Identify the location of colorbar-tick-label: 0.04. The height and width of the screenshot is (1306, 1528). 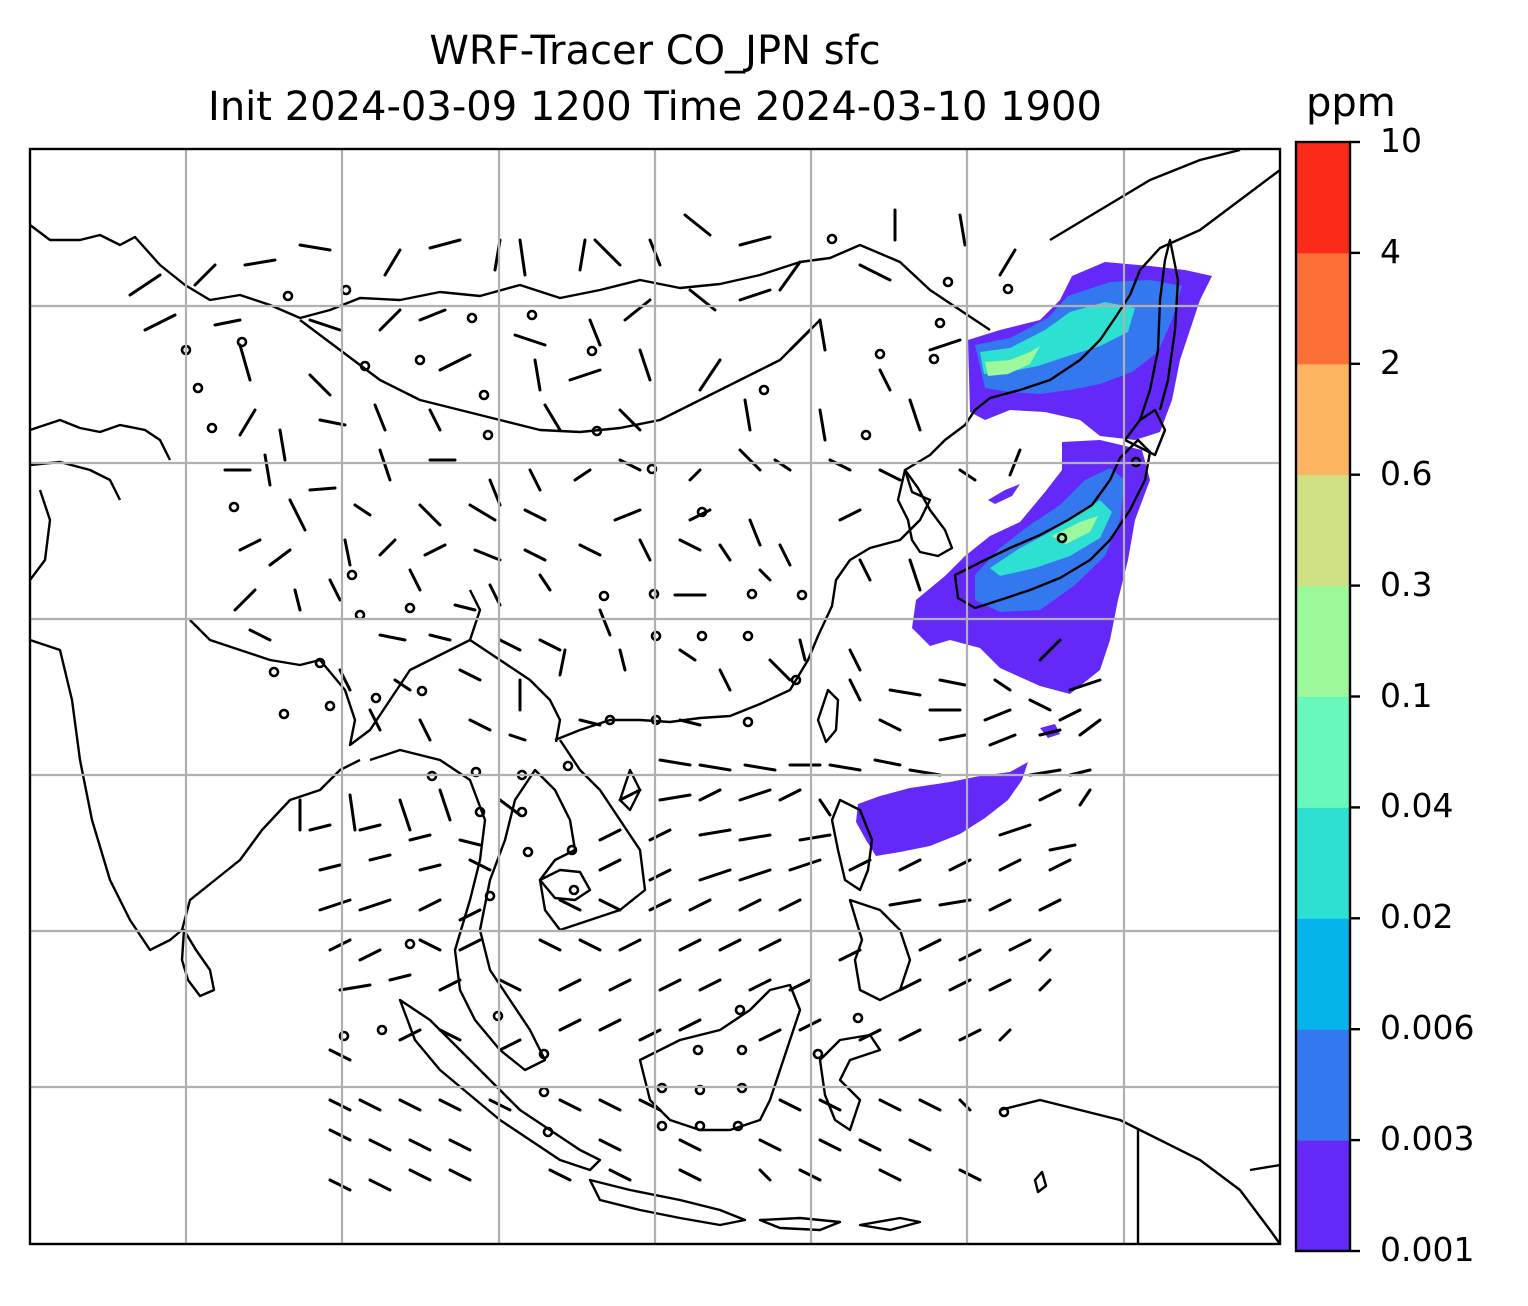
(1417, 806).